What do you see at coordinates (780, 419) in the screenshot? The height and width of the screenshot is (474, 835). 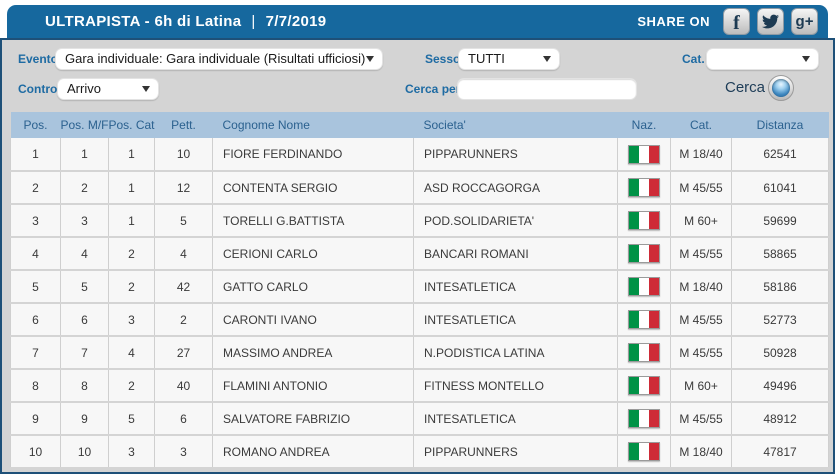 I see `dist-cell: 48912` at bounding box center [780, 419].